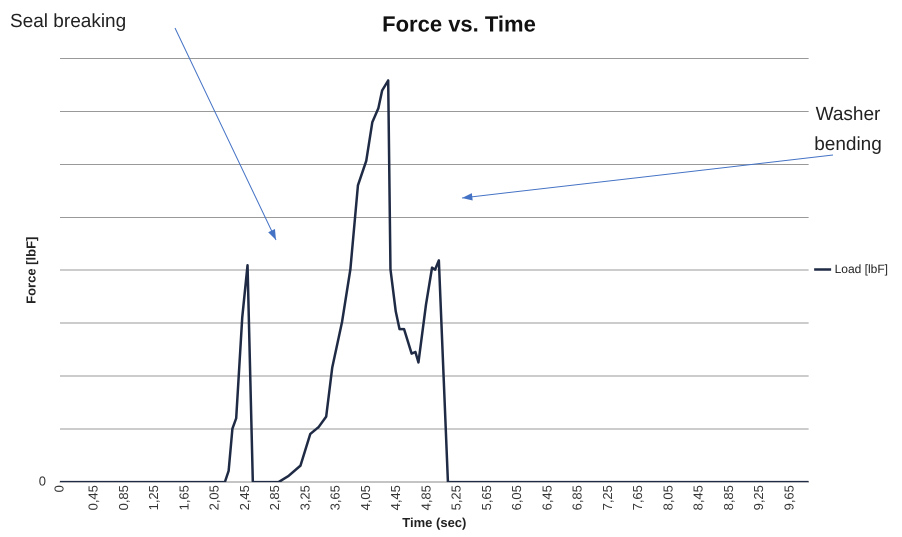  Describe the element at coordinates (30, 270) in the screenshot. I see `y-axis-title: Force [lbF]` at that location.